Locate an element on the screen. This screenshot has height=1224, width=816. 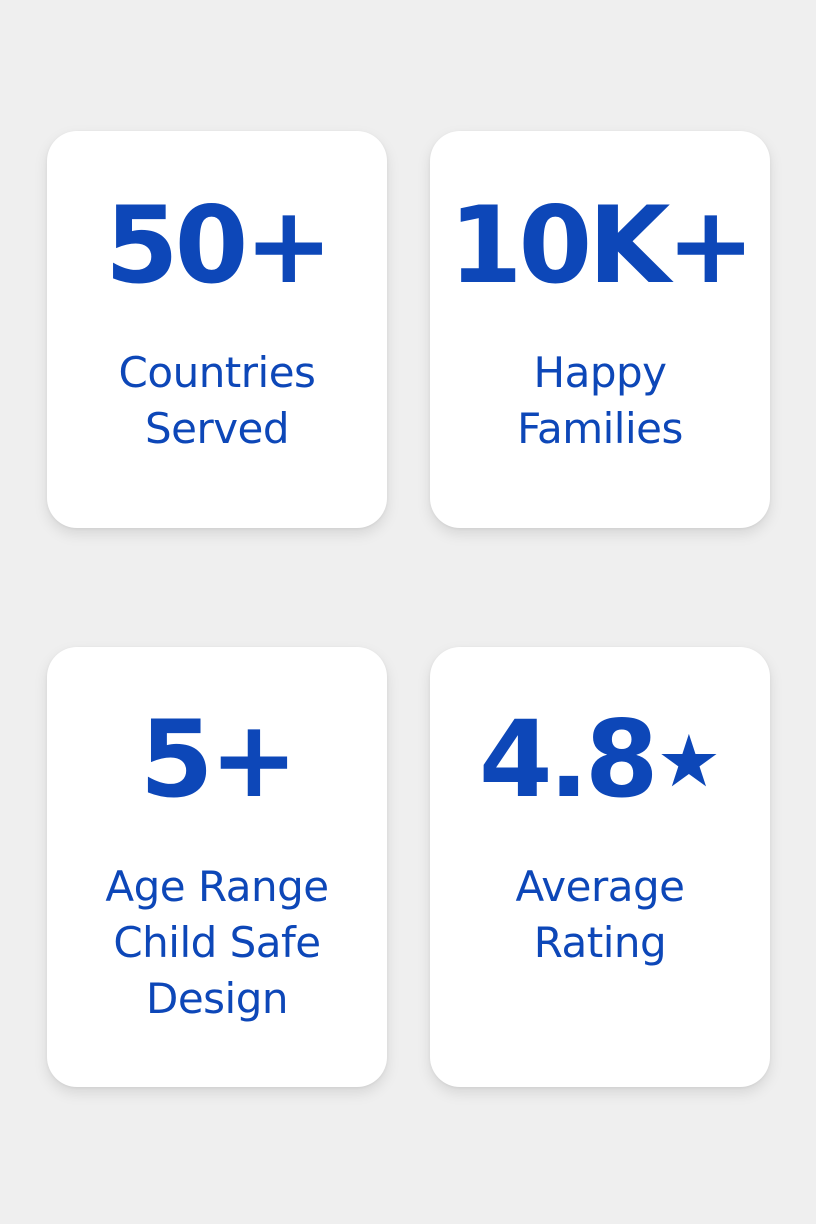
stat-card-countries: 50+ Countries Served is located at coordinates (217, 329).